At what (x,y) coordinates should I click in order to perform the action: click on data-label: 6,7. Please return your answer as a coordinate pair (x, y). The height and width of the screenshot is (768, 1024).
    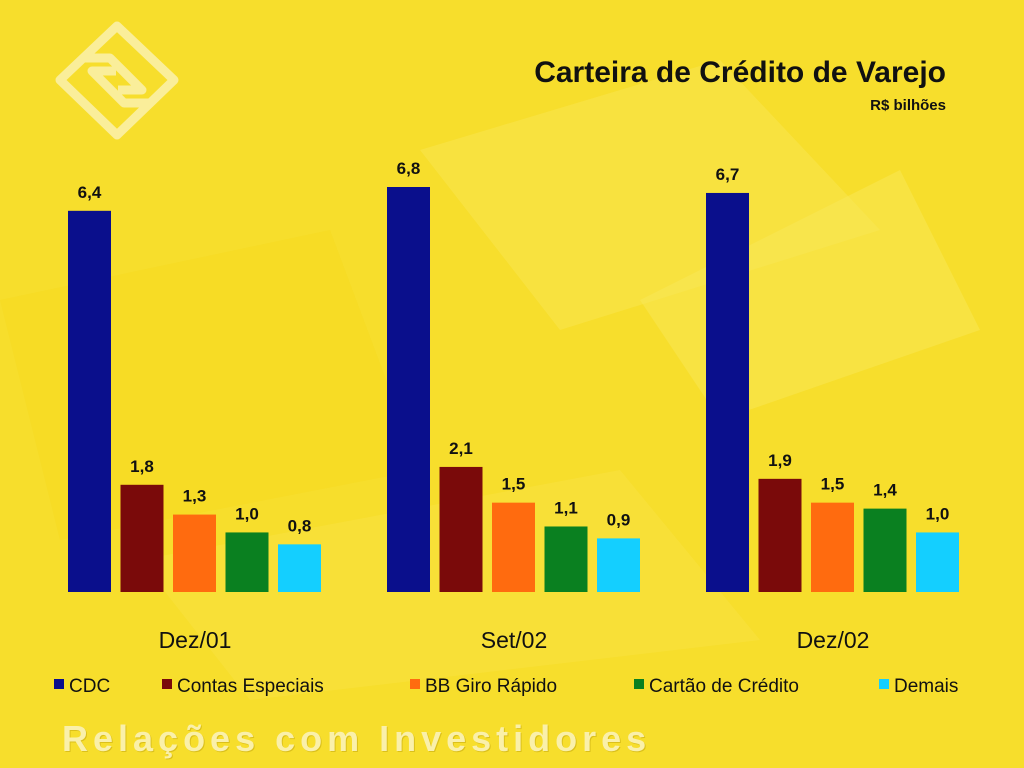
    Looking at the image, I should click on (728, 174).